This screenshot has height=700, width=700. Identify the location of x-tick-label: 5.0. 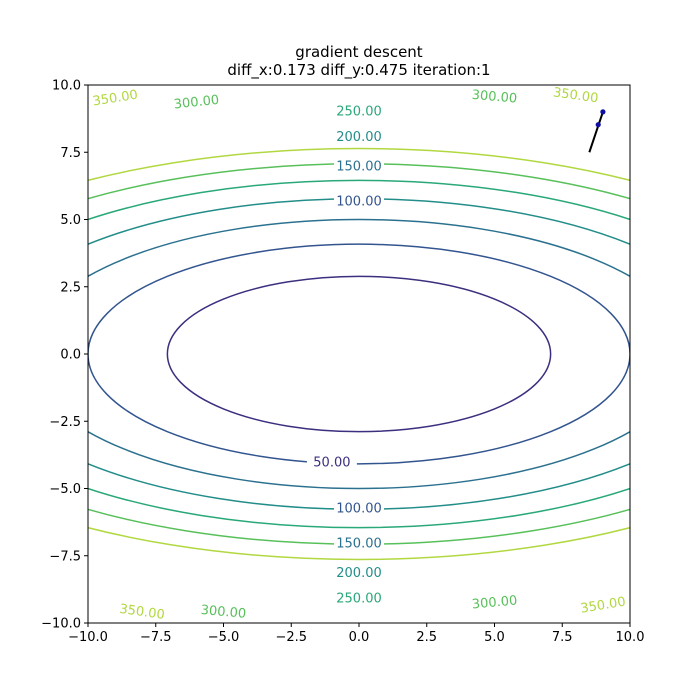
(494, 637).